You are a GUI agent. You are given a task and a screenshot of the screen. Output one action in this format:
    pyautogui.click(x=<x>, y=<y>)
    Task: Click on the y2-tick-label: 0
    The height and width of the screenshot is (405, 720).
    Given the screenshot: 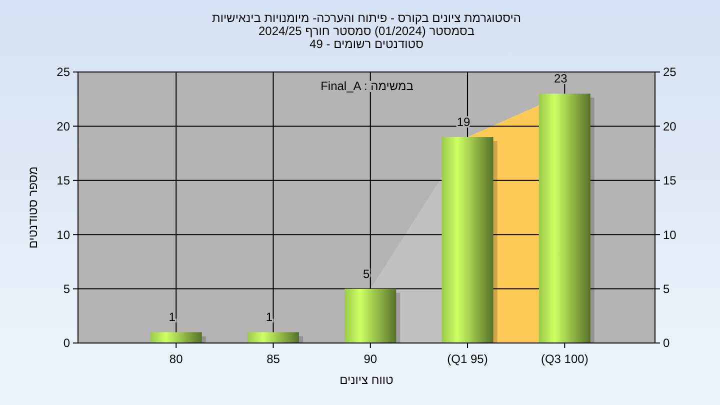 What is the action you would take?
    pyautogui.click(x=666, y=343)
    